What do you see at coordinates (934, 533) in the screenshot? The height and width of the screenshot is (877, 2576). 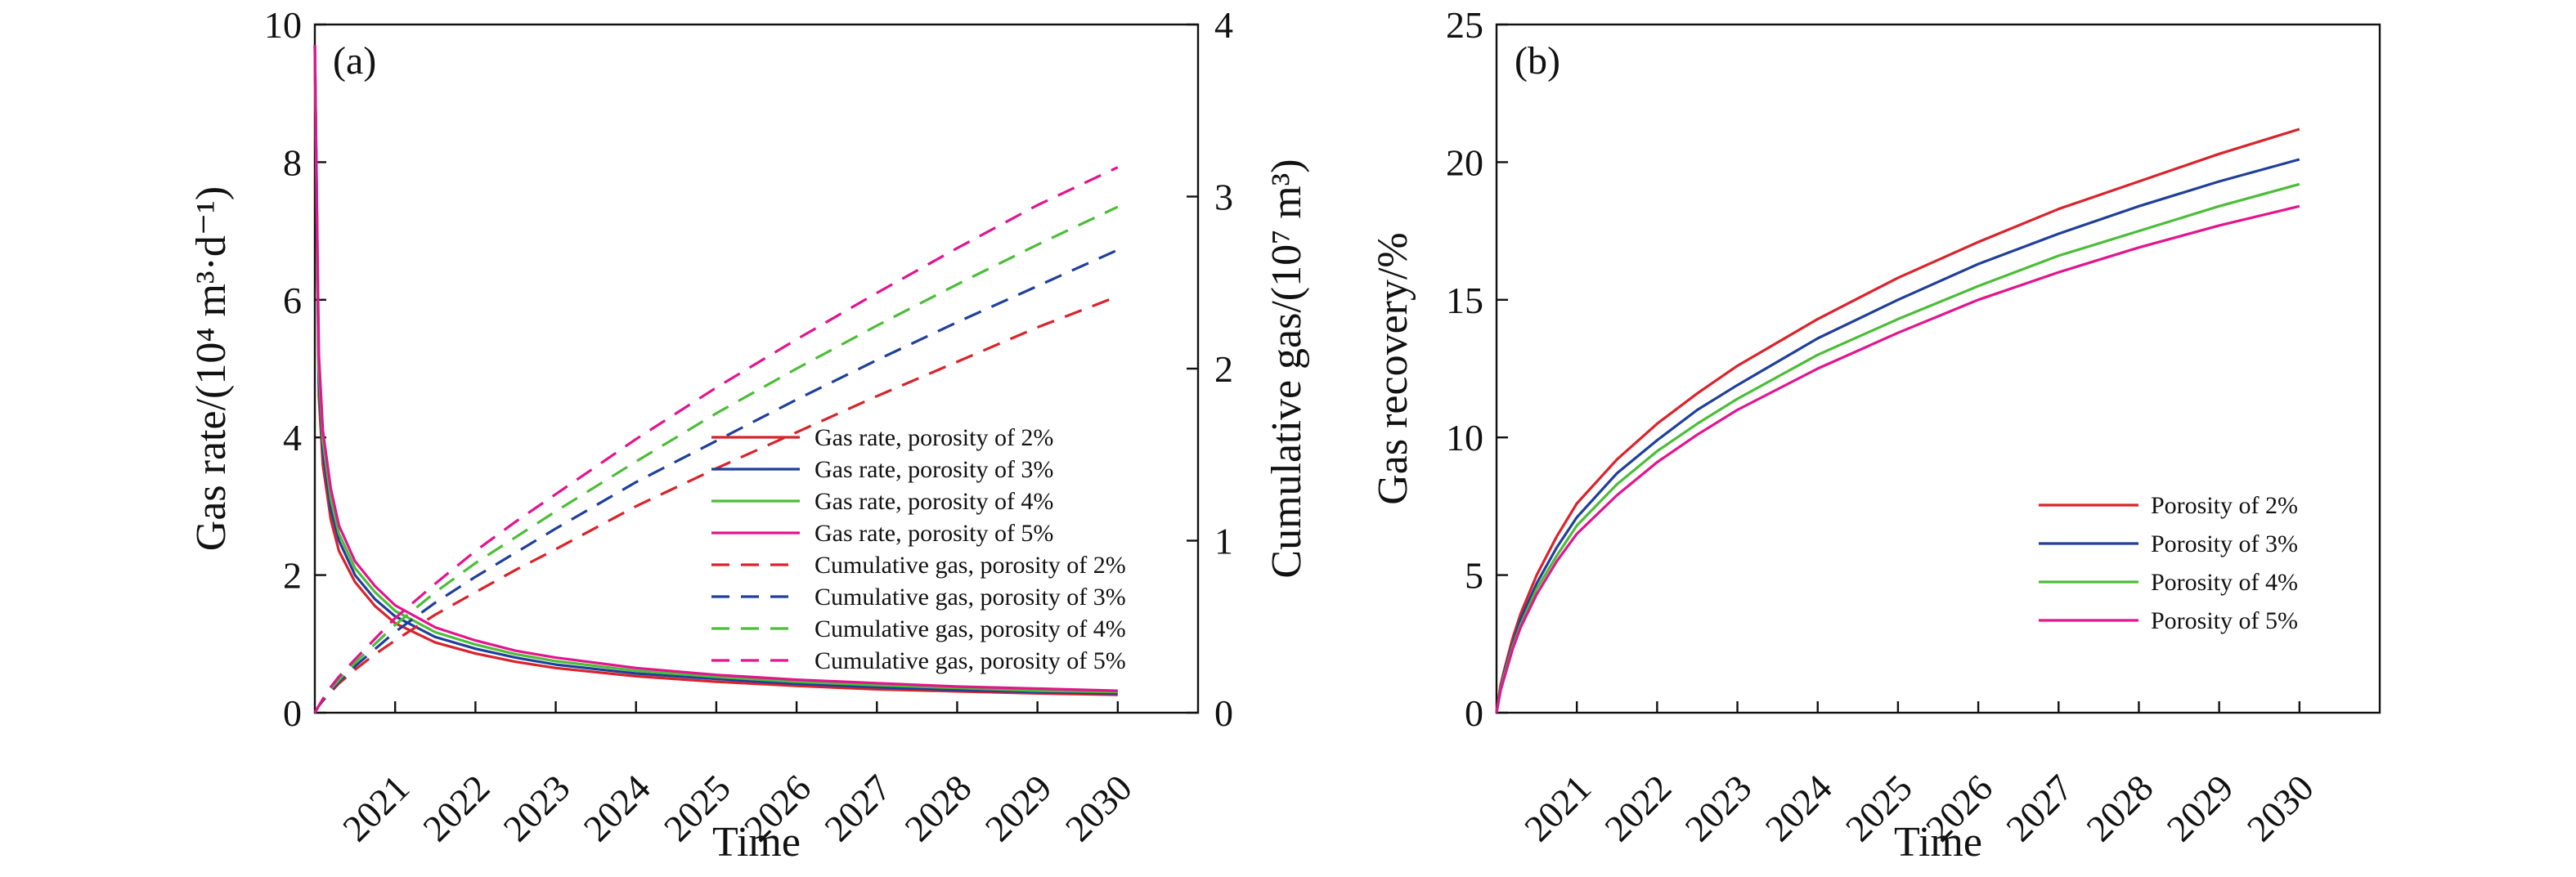 I see `legend-label: Gas rate, porosity of 5%` at bounding box center [934, 533].